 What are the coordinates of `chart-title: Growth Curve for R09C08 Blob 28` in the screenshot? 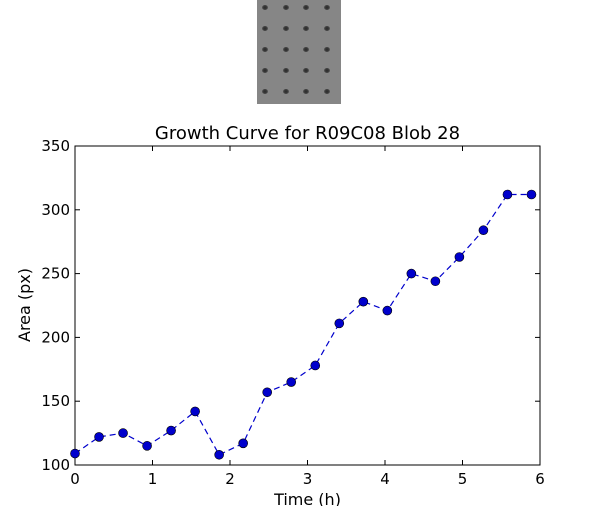 It's located at (307, 133).